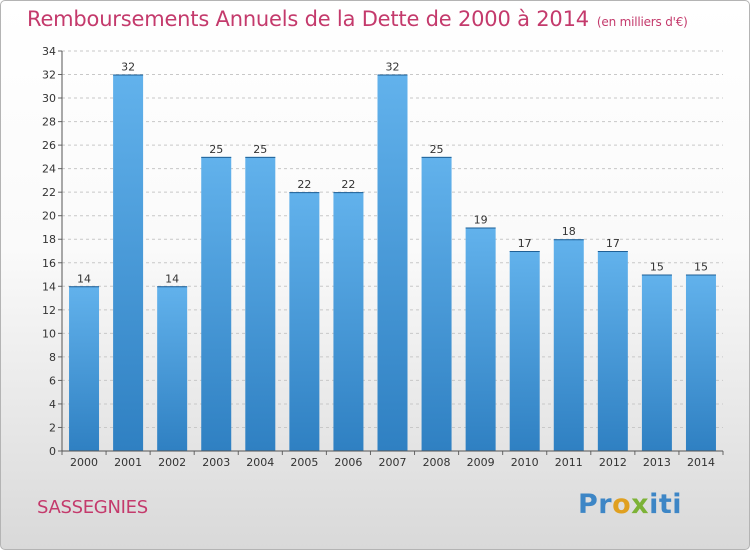  What do you see at coordinates (49, 263) in the screenshot?
I see `y-tick-label: 16` at bounding box center [49, 263].